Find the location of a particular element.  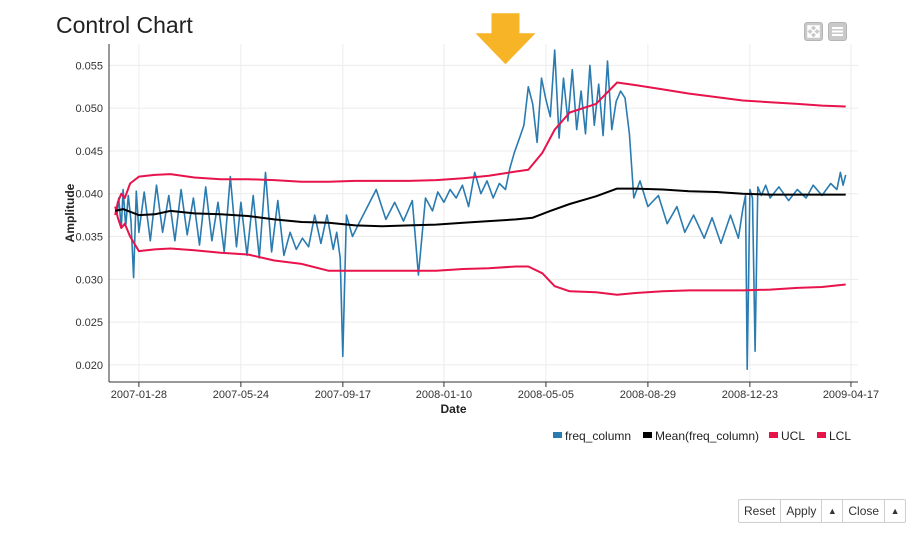

close-button: Close is located at coordinates (864, 511).